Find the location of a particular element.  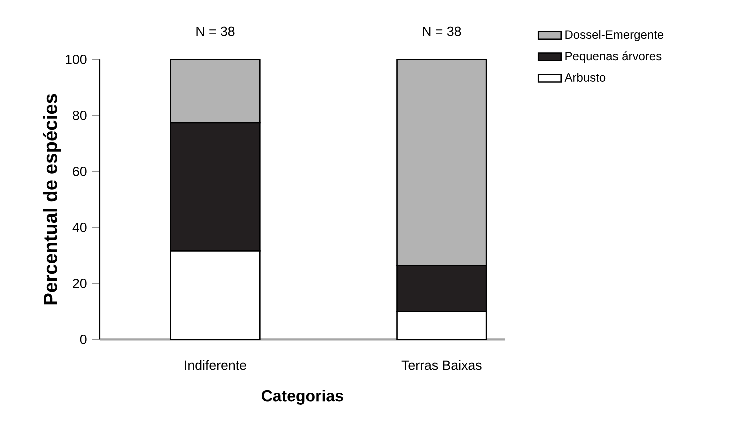

x-tick-label: Indiferente is located at coordinates (215, 365).